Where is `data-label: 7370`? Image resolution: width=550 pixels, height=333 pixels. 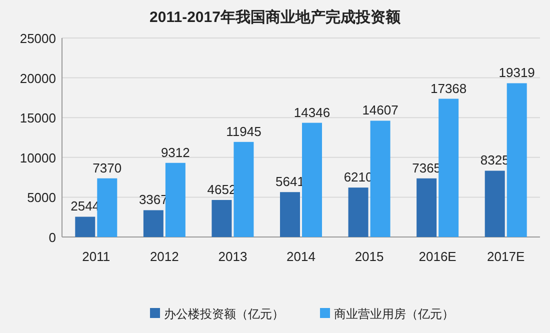
data-label: 7370 is located at coordinates (107, 168).